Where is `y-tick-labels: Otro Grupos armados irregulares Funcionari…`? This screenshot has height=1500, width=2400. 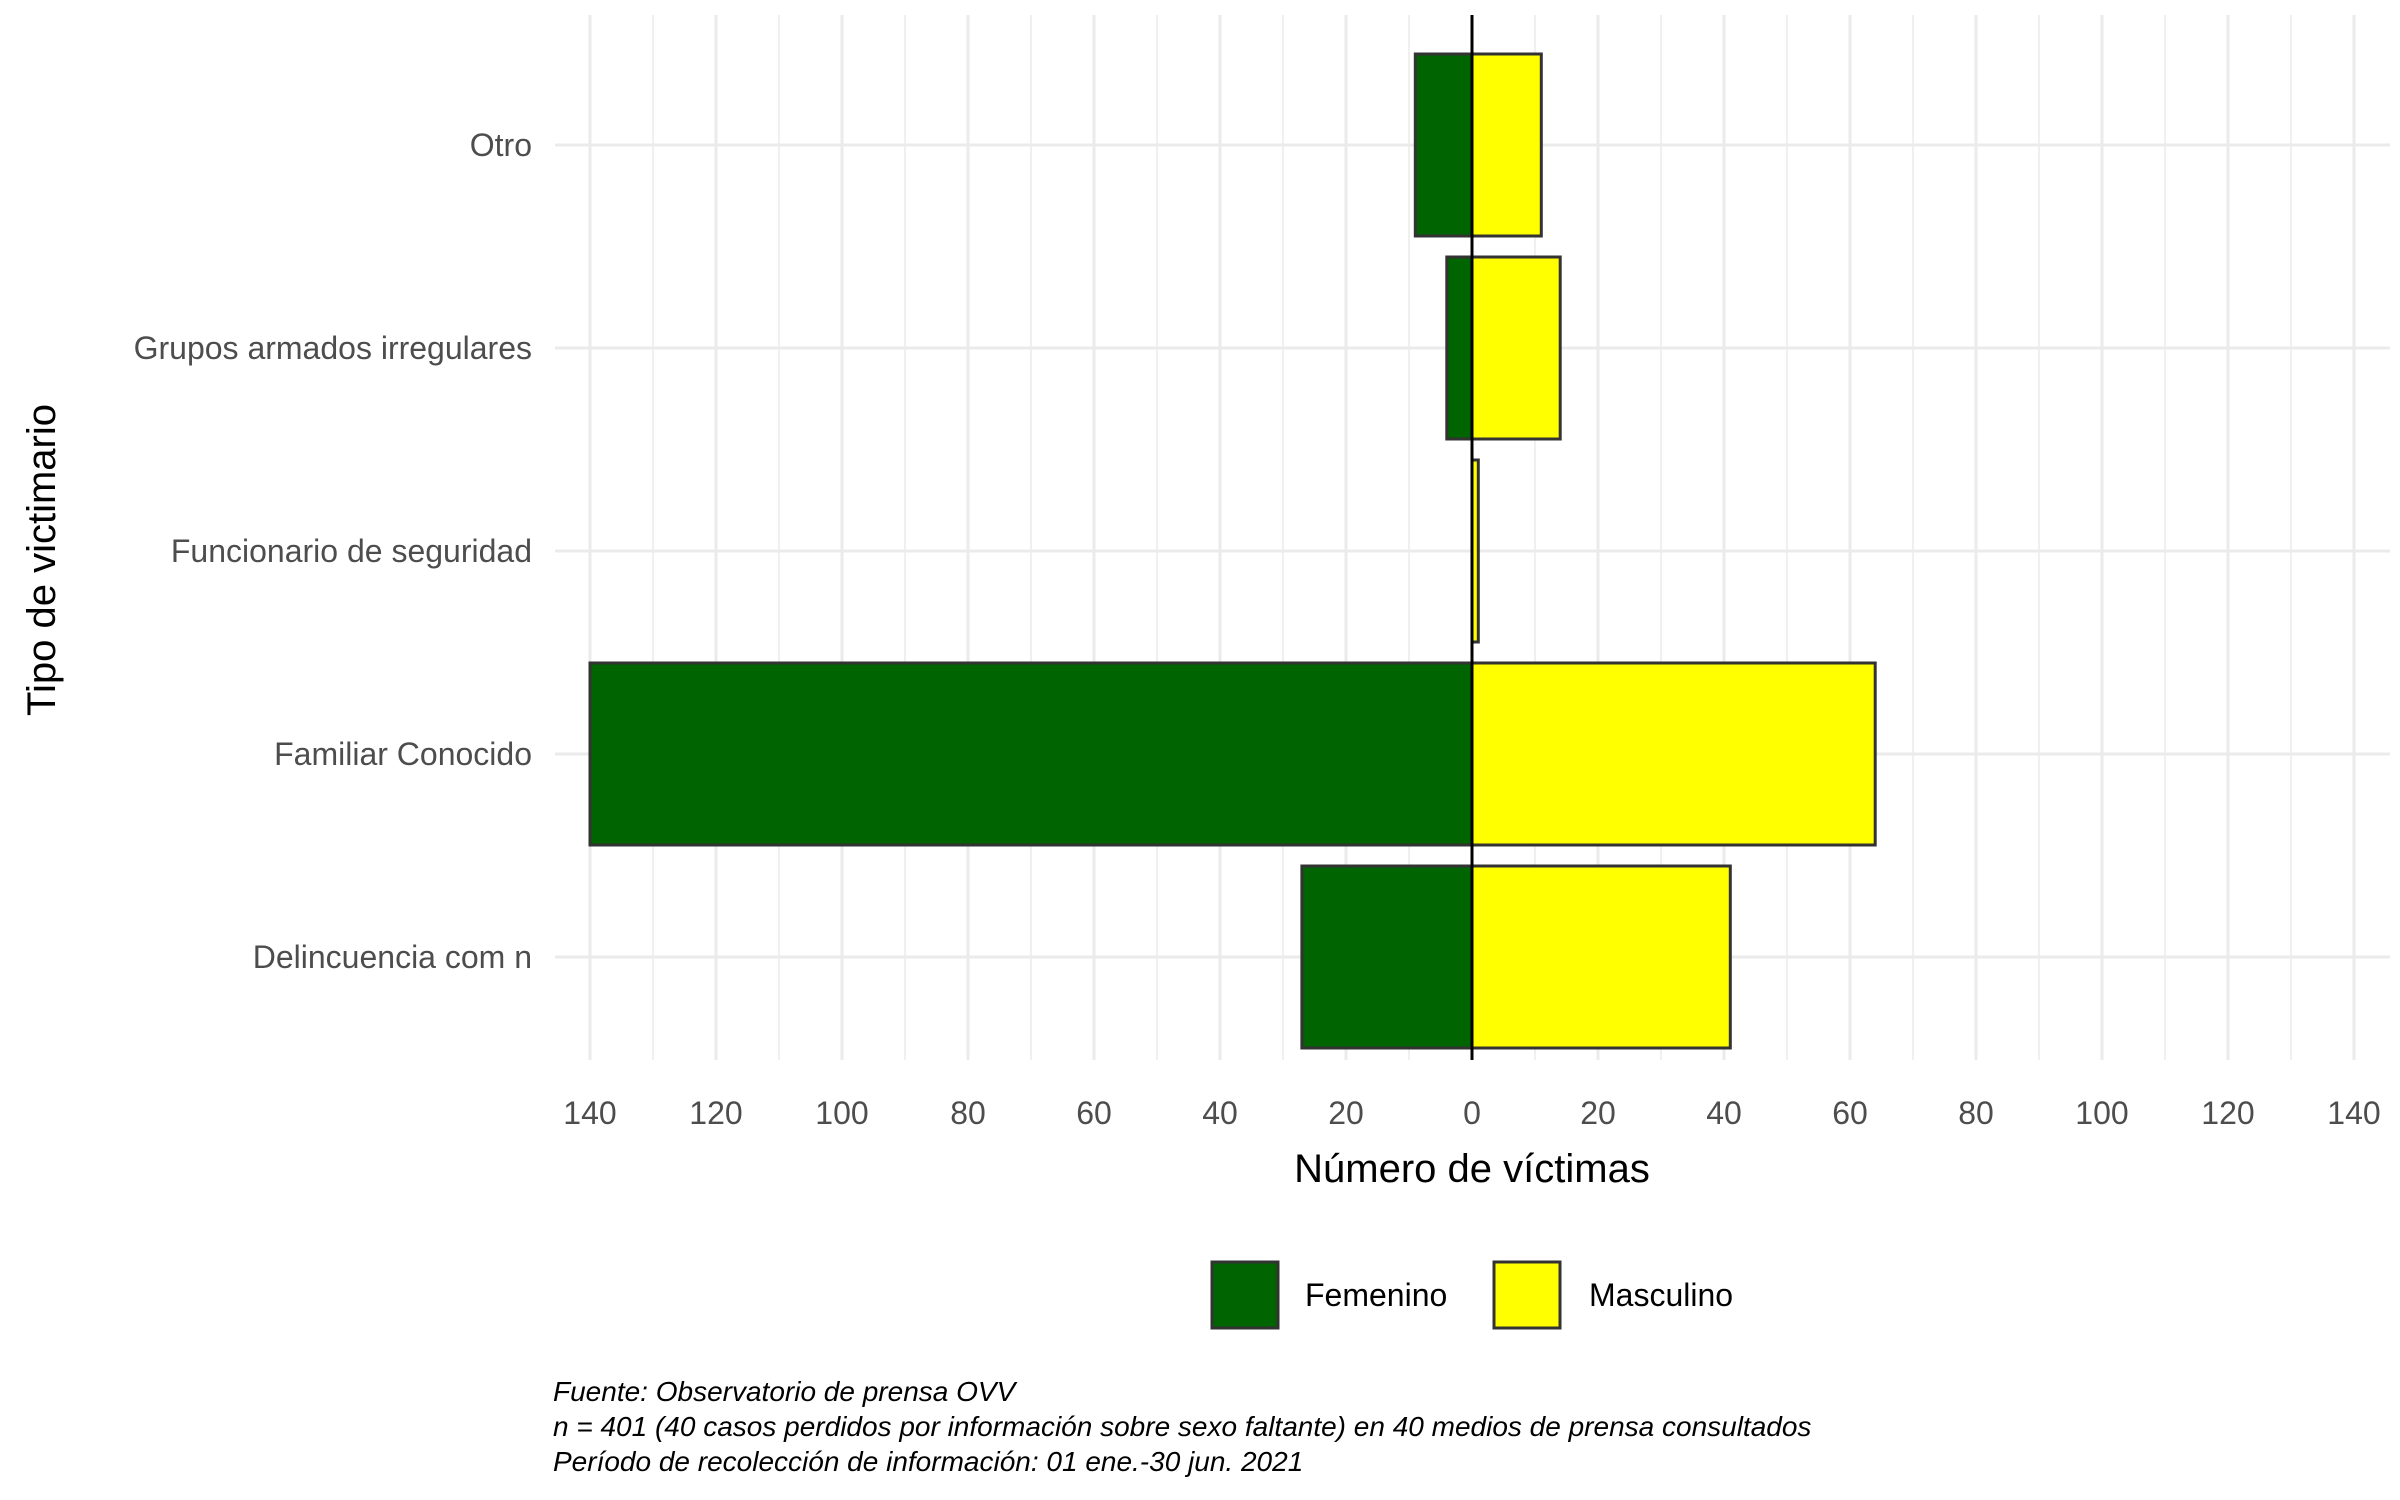 y-tick-labels: Otro Grupos armados irregulares Funcionari… is located at coordinates (333, 551).